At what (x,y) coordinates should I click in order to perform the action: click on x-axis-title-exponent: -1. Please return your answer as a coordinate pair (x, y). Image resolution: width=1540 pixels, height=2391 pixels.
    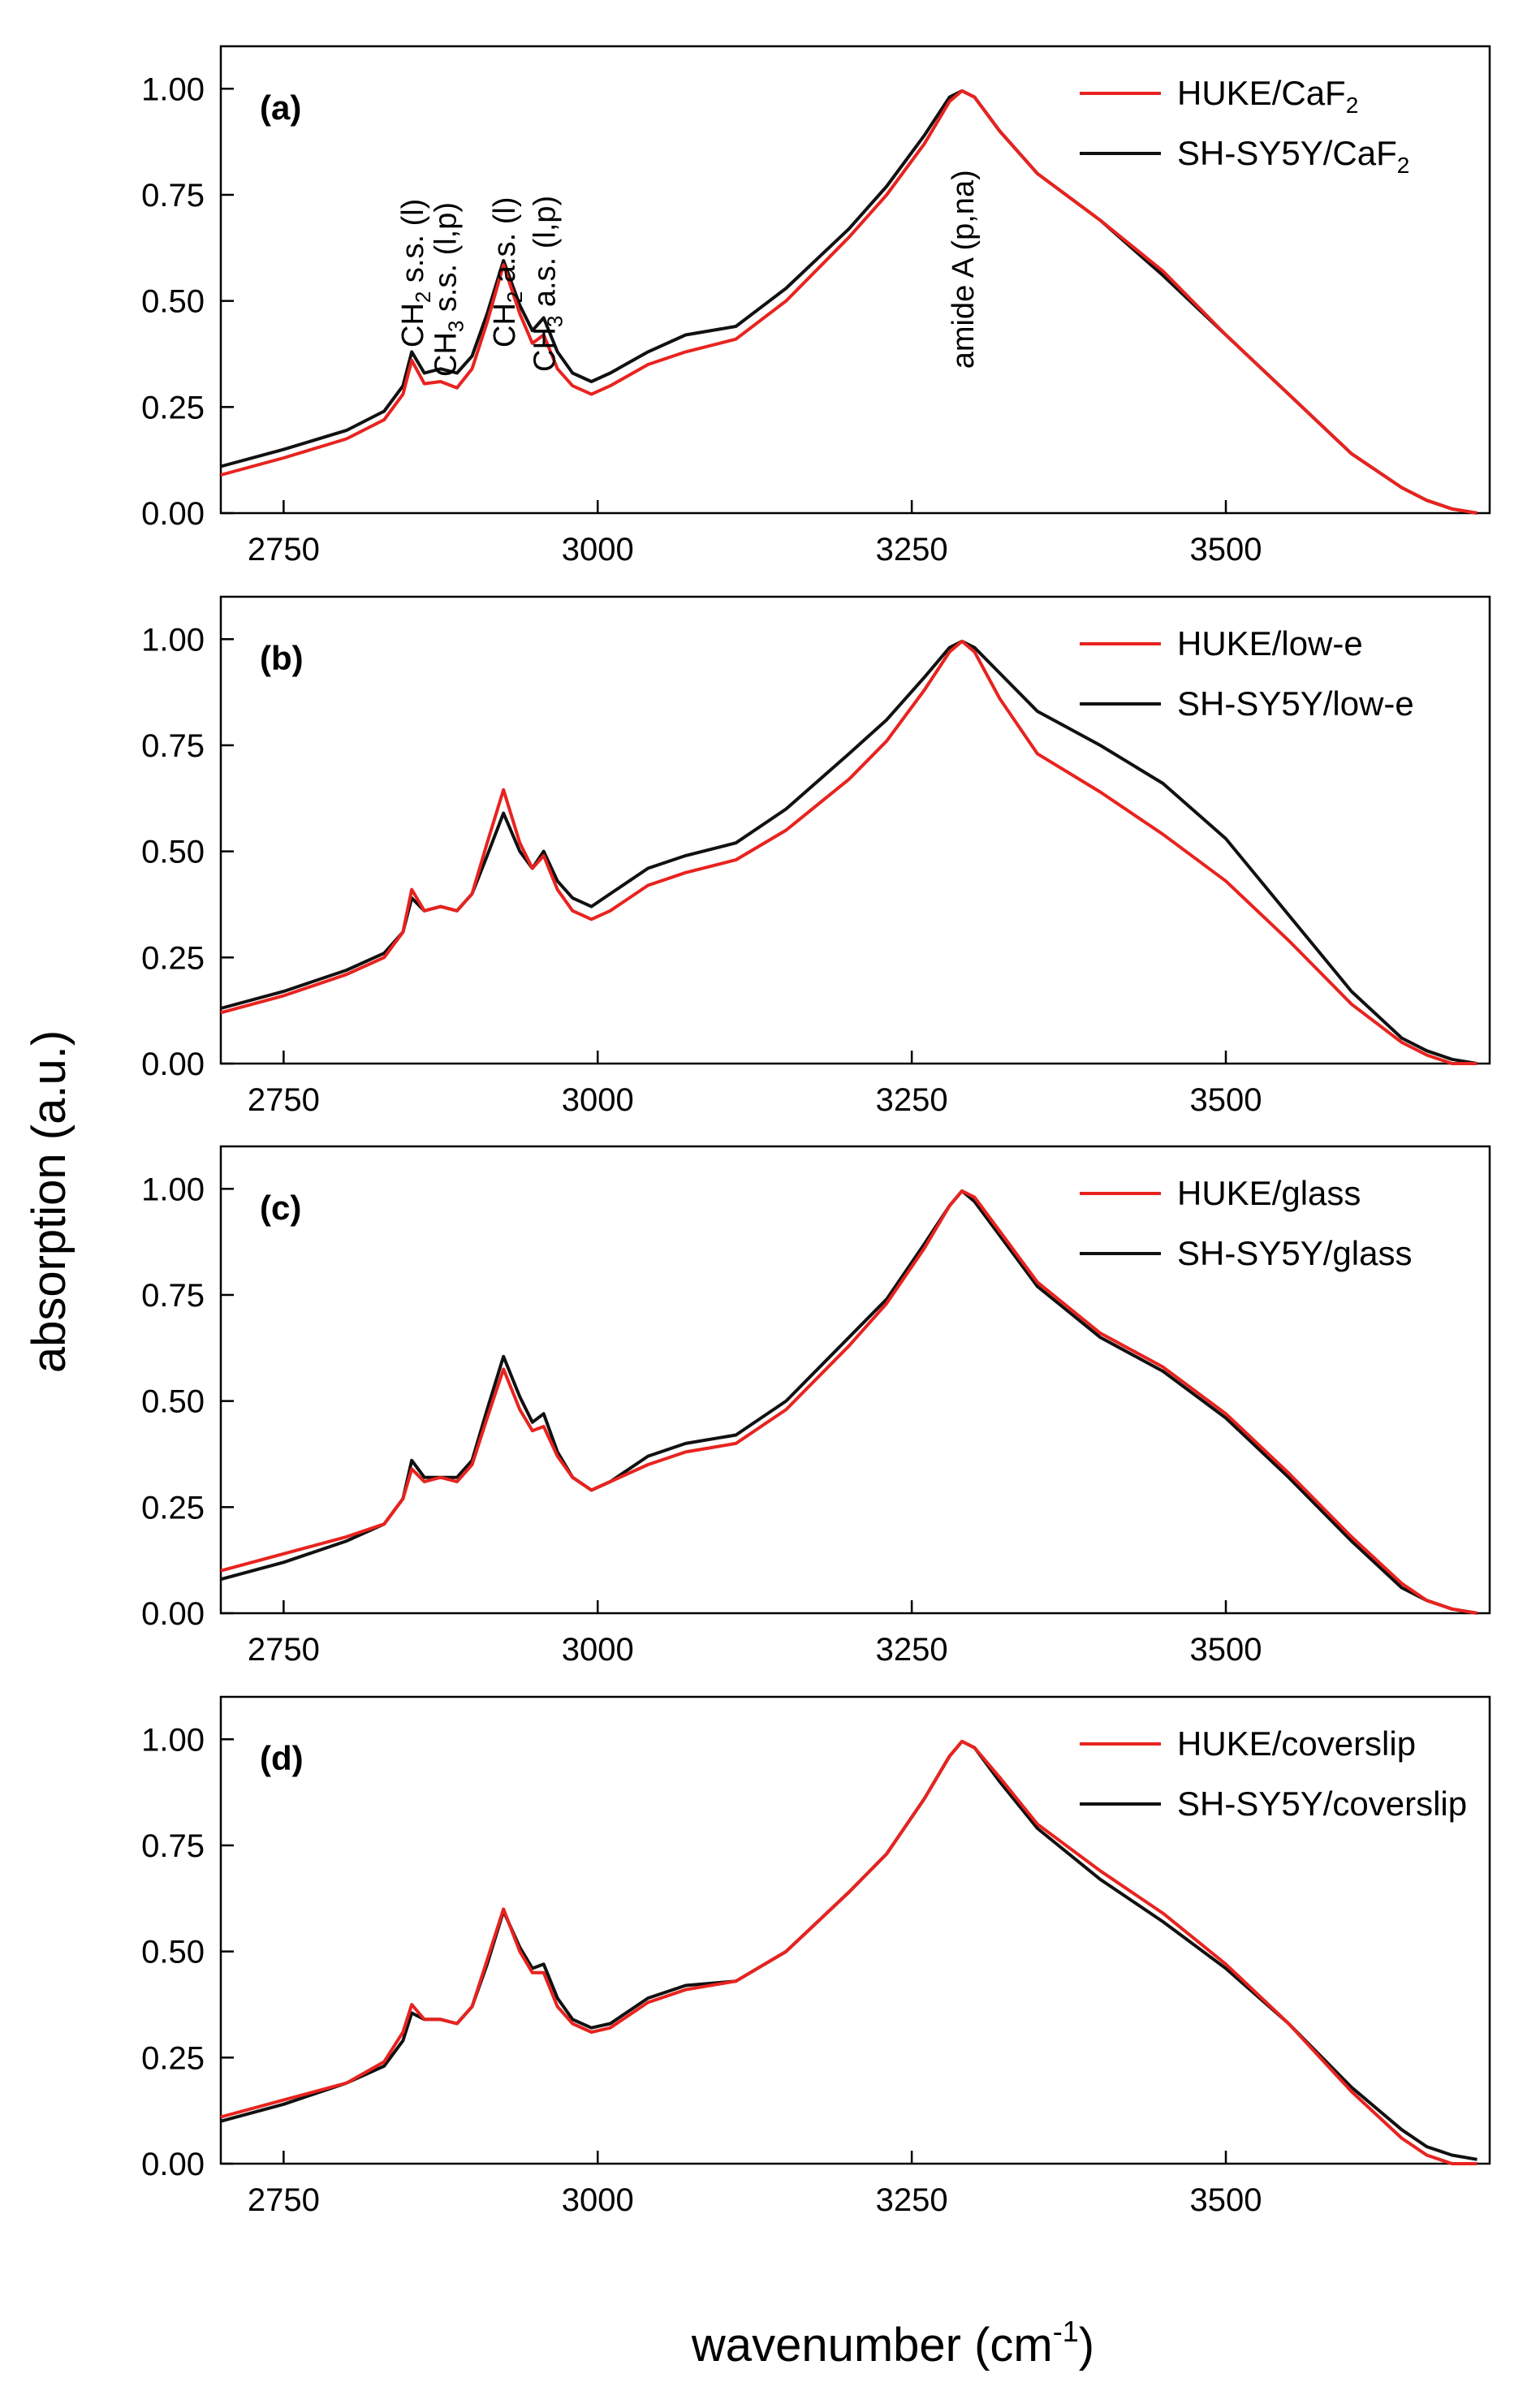
    Looking at the image, I should click on (1066, 2332).